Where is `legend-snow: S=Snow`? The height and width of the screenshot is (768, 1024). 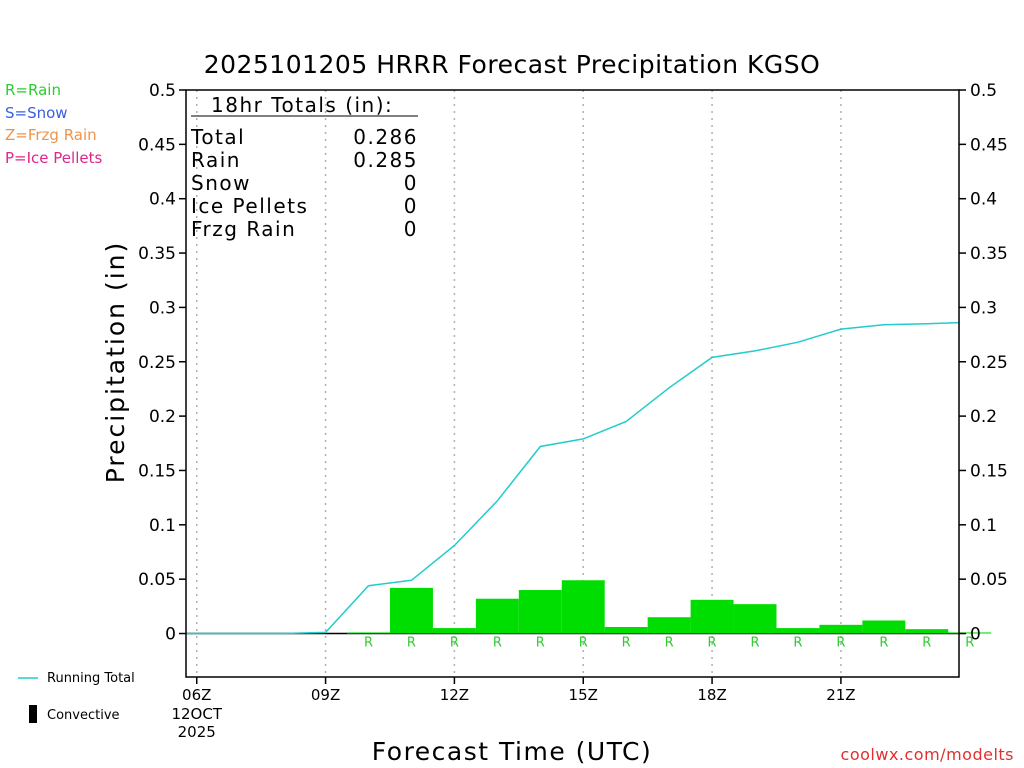
legend-snow: S=Snow is located at coordinates (36, 113).